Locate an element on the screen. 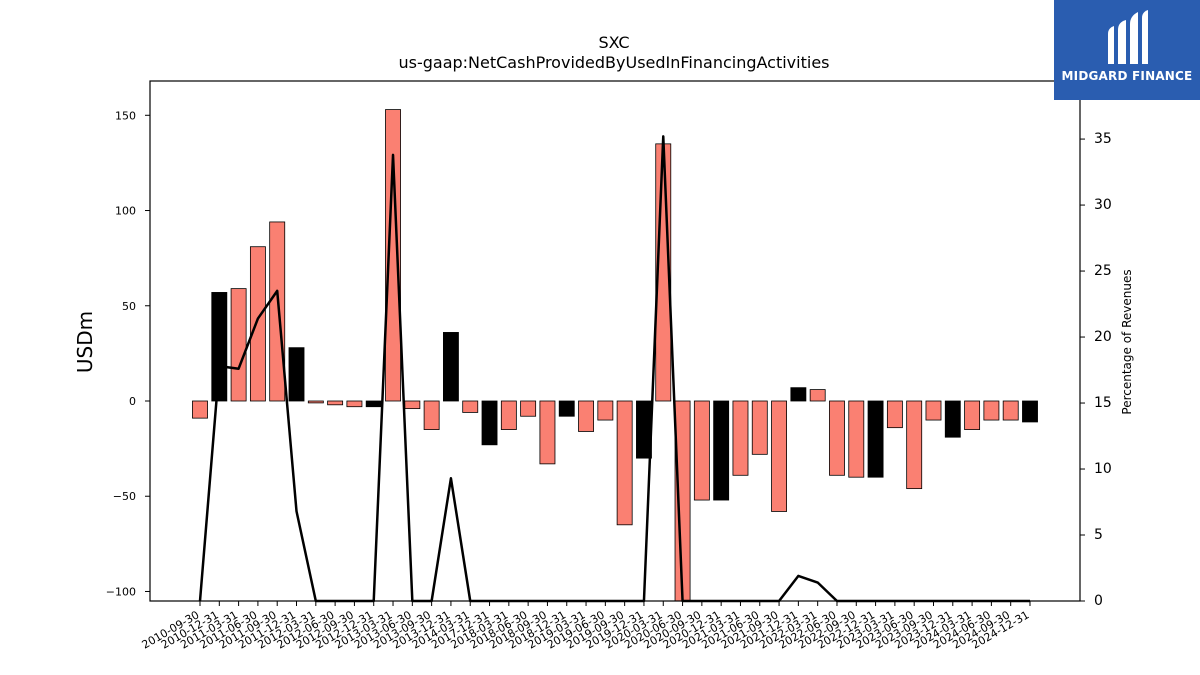 The height and width of the screenshot is (675, 1200). y-right-tick-label: 10 is located at coordinates (1103, 469).